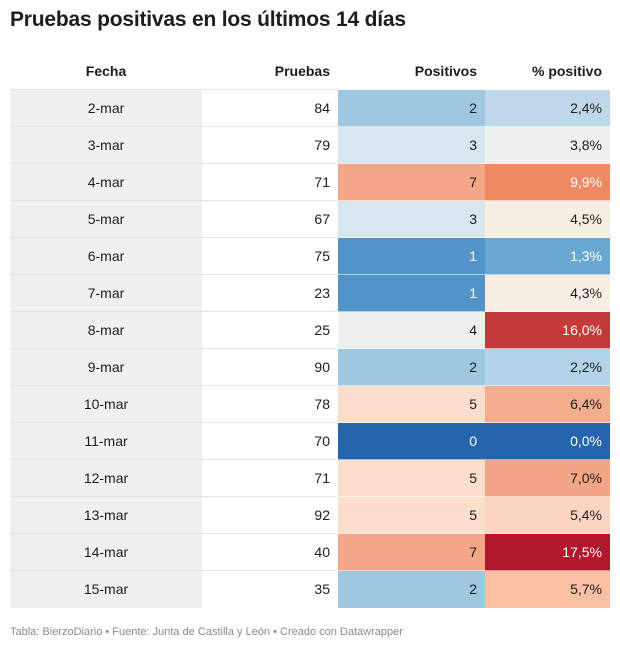  I want to click on cell-fecha: 14-mar, so click(106, 552).